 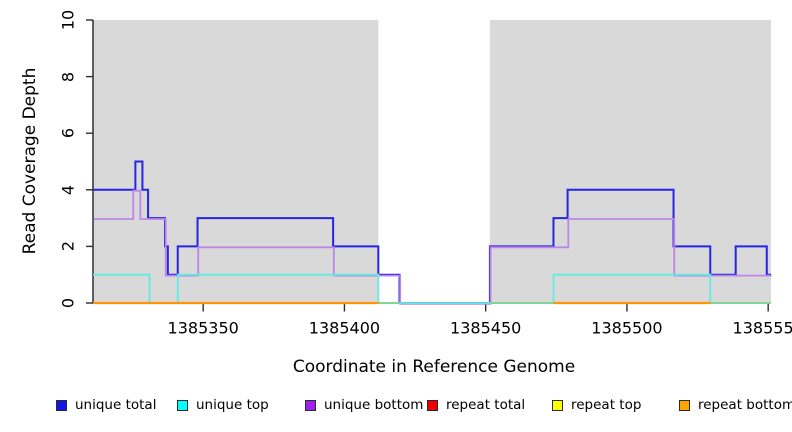 I want to click on x-tick-label-1385450: 1385450, so click(x=486, y=328).